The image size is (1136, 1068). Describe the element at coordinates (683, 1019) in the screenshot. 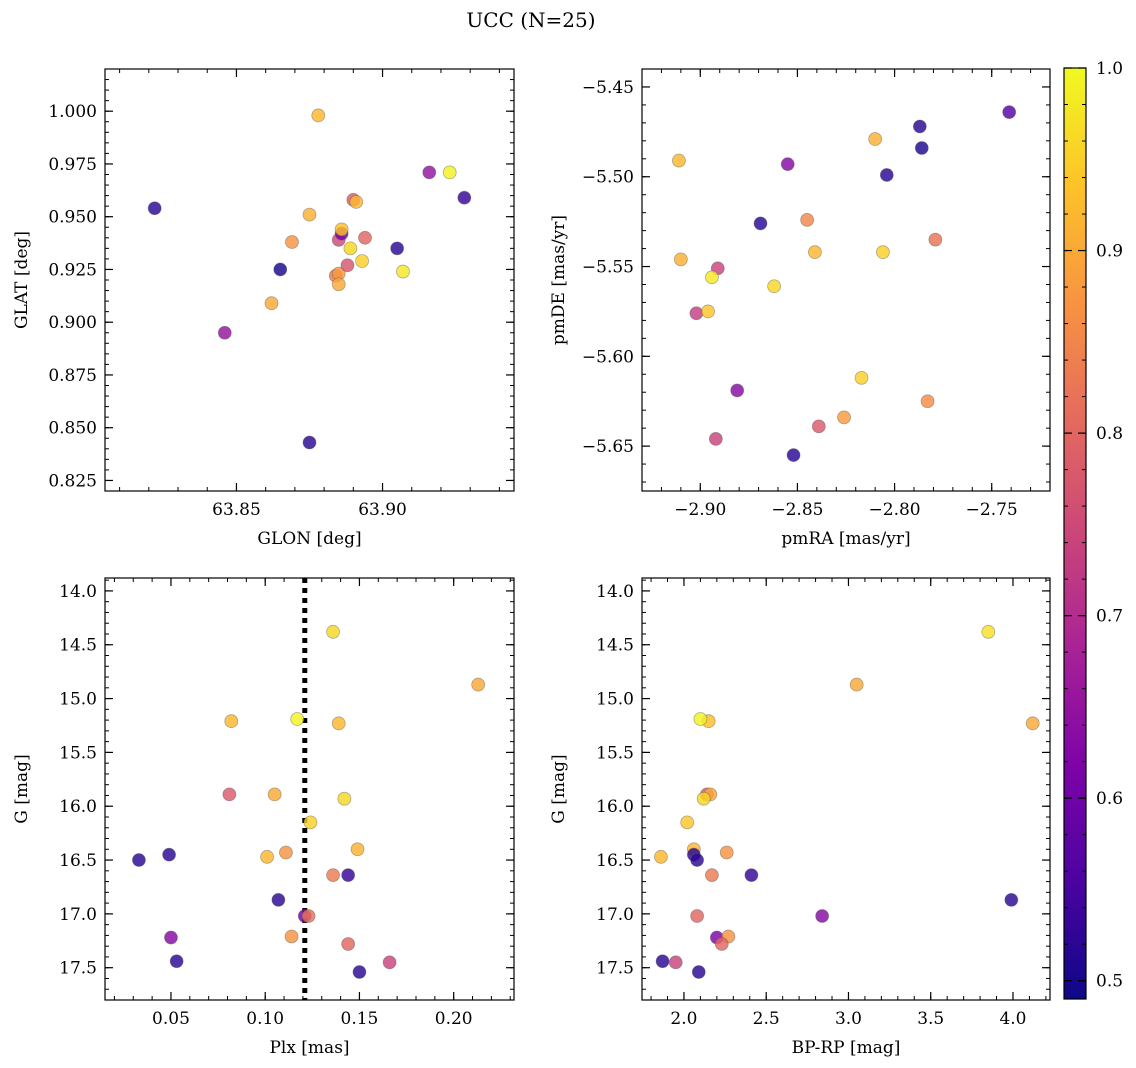

I see `x-tick-label: 2.0` at that location.